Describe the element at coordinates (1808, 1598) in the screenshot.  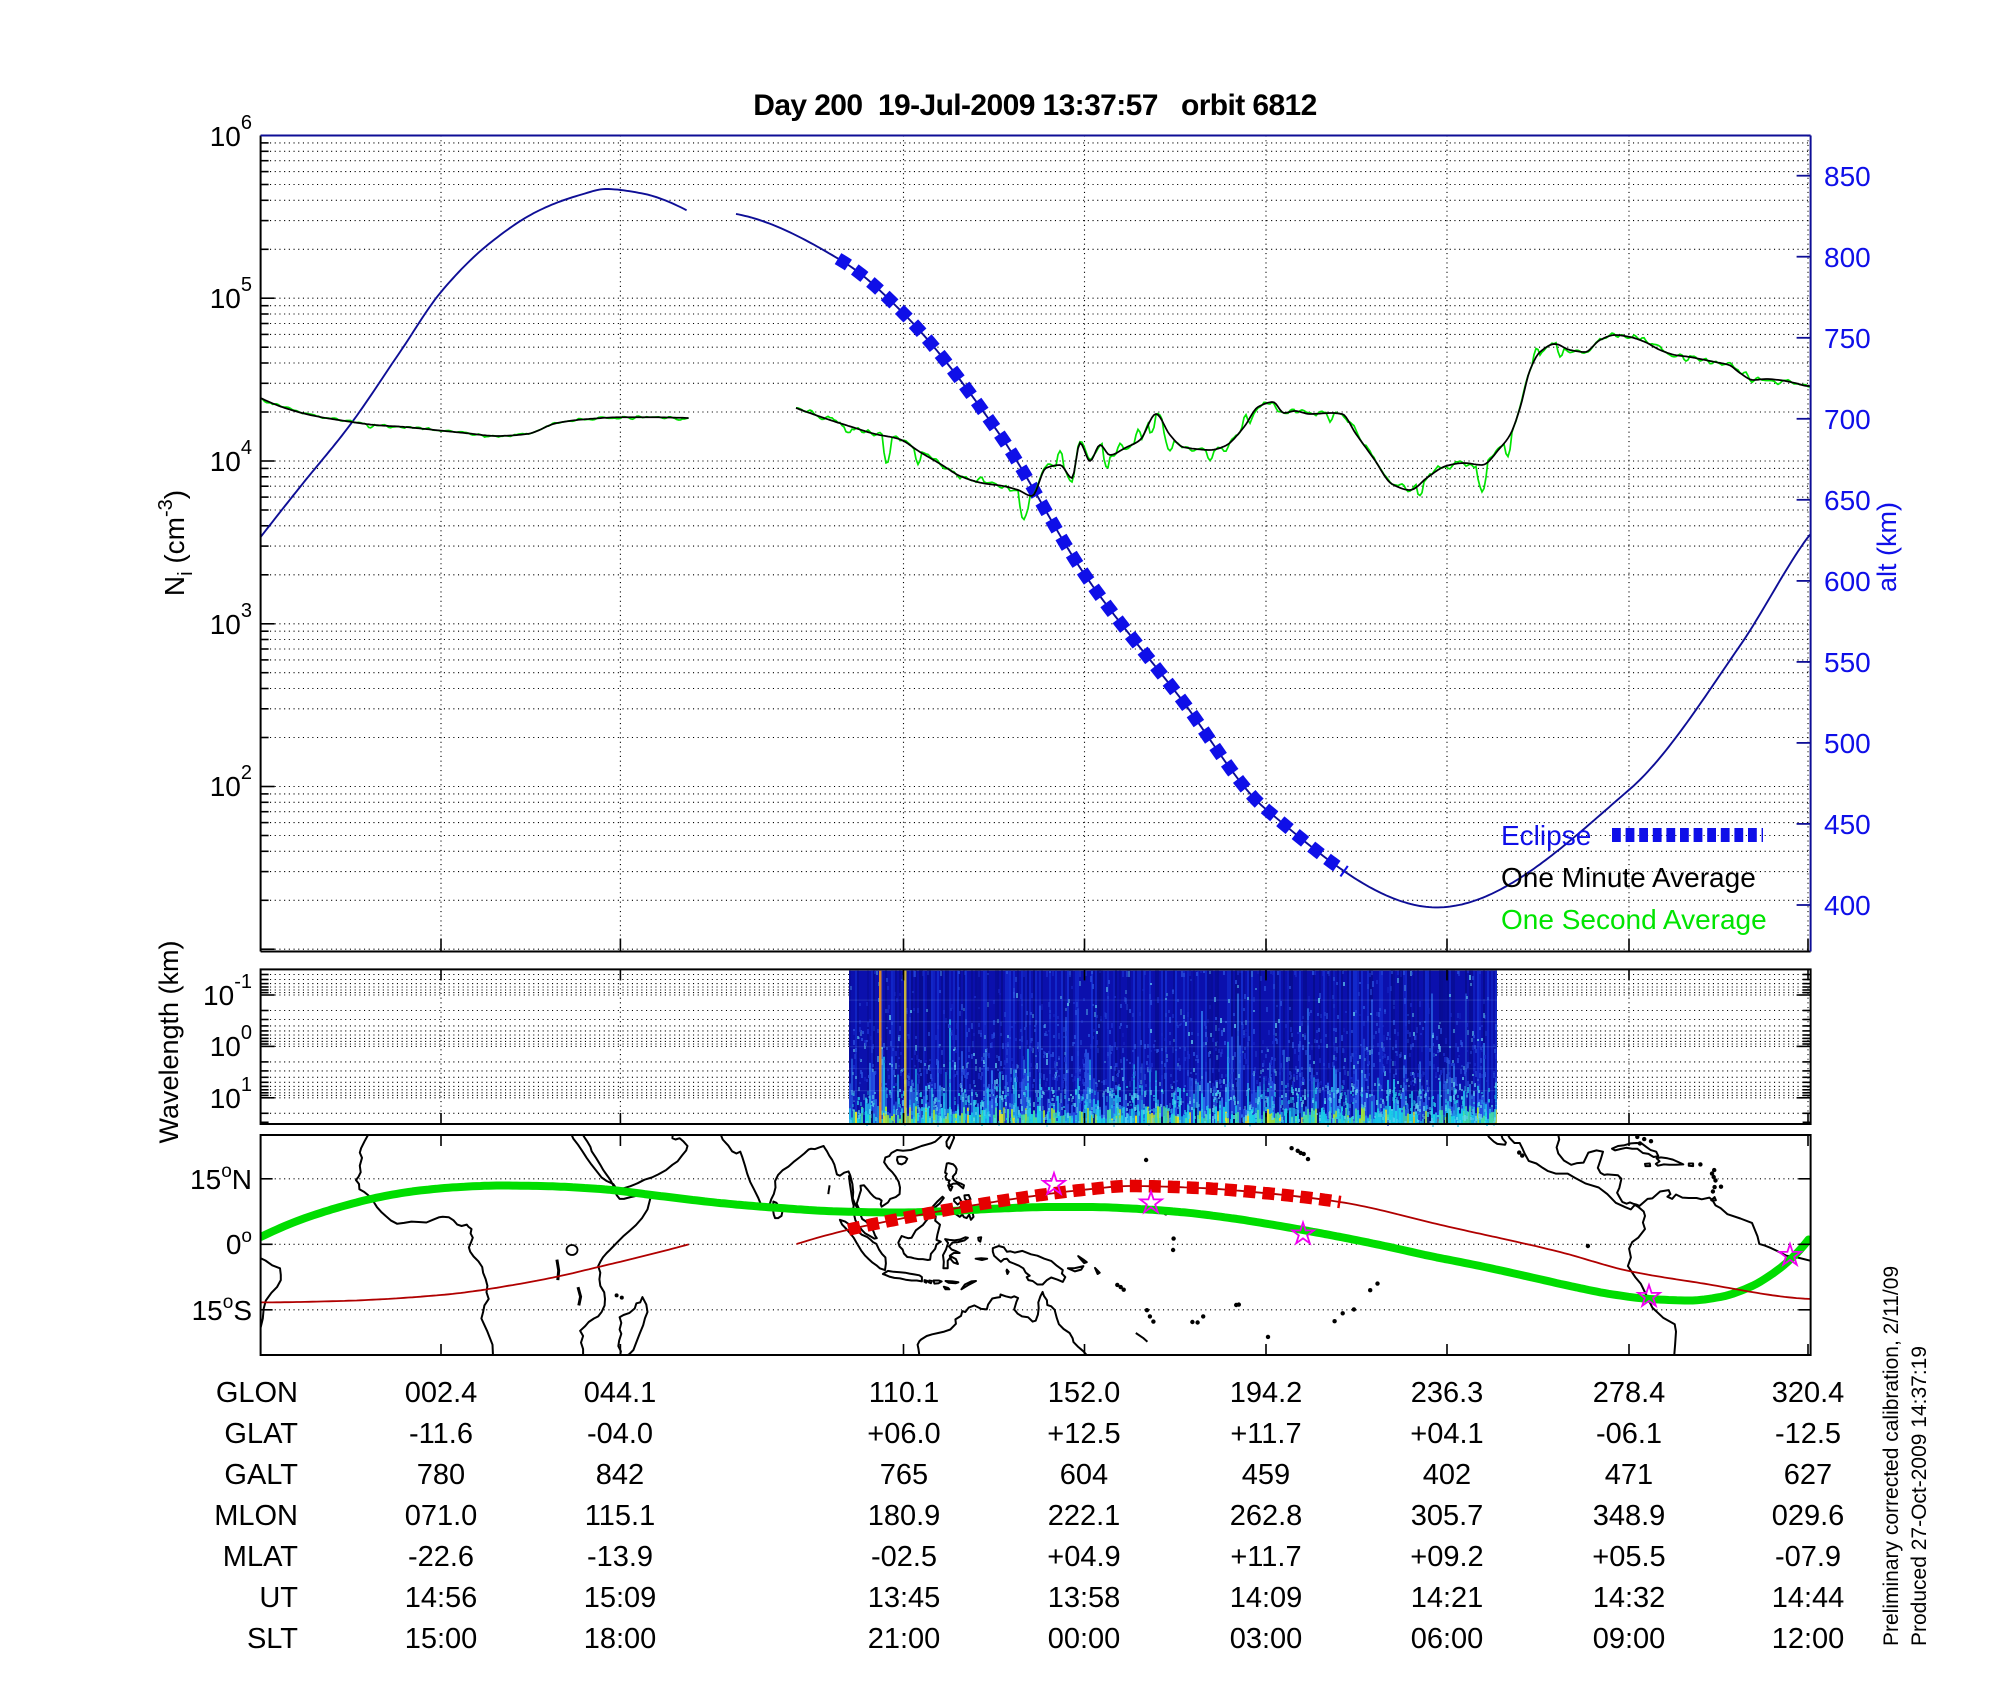
I see `svg-text: 14:44` at that location.